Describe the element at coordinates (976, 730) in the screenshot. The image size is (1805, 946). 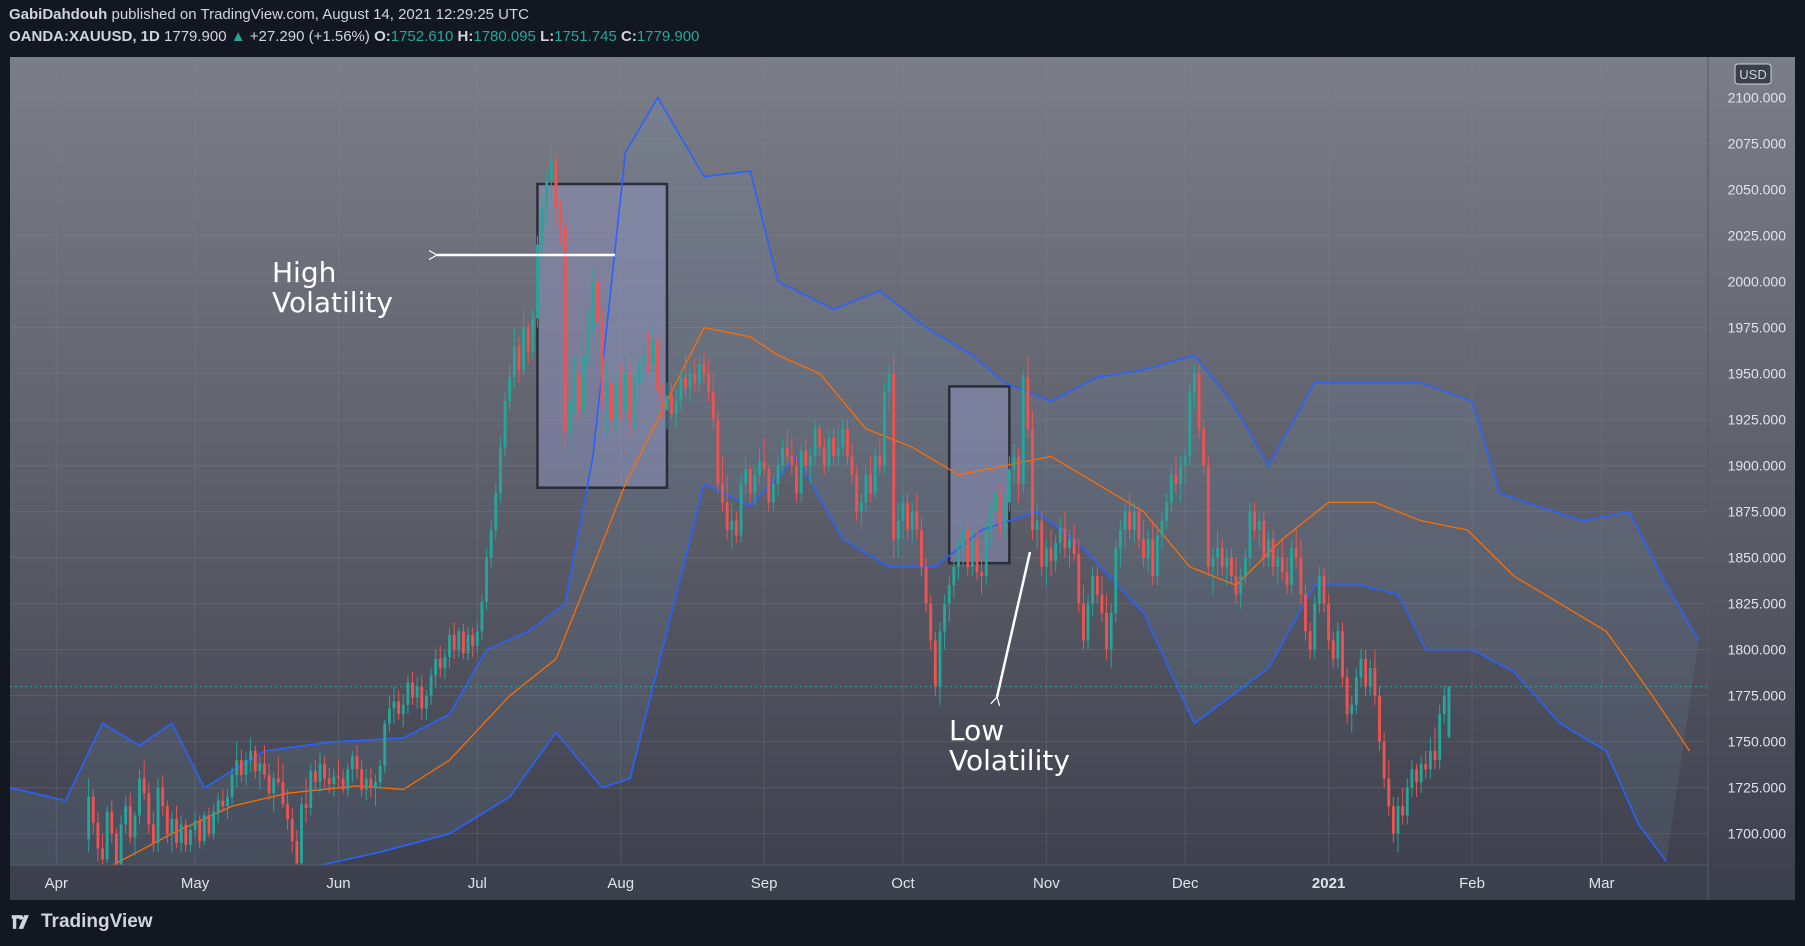
I see `annotation-line: Low` at that location.